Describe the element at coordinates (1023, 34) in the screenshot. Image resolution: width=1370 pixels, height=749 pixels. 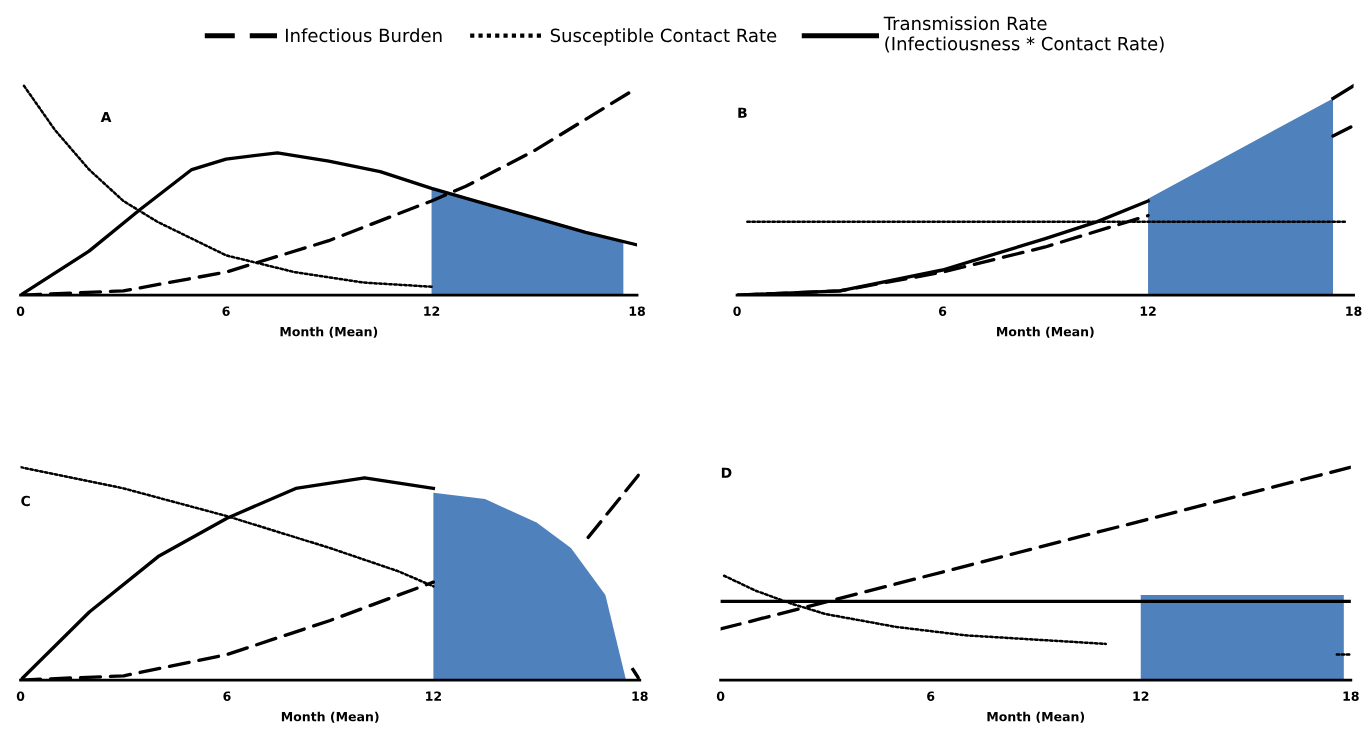
I see `legend-label: Transmission Rate (Infectiousness * Contact Rate)` at that location.